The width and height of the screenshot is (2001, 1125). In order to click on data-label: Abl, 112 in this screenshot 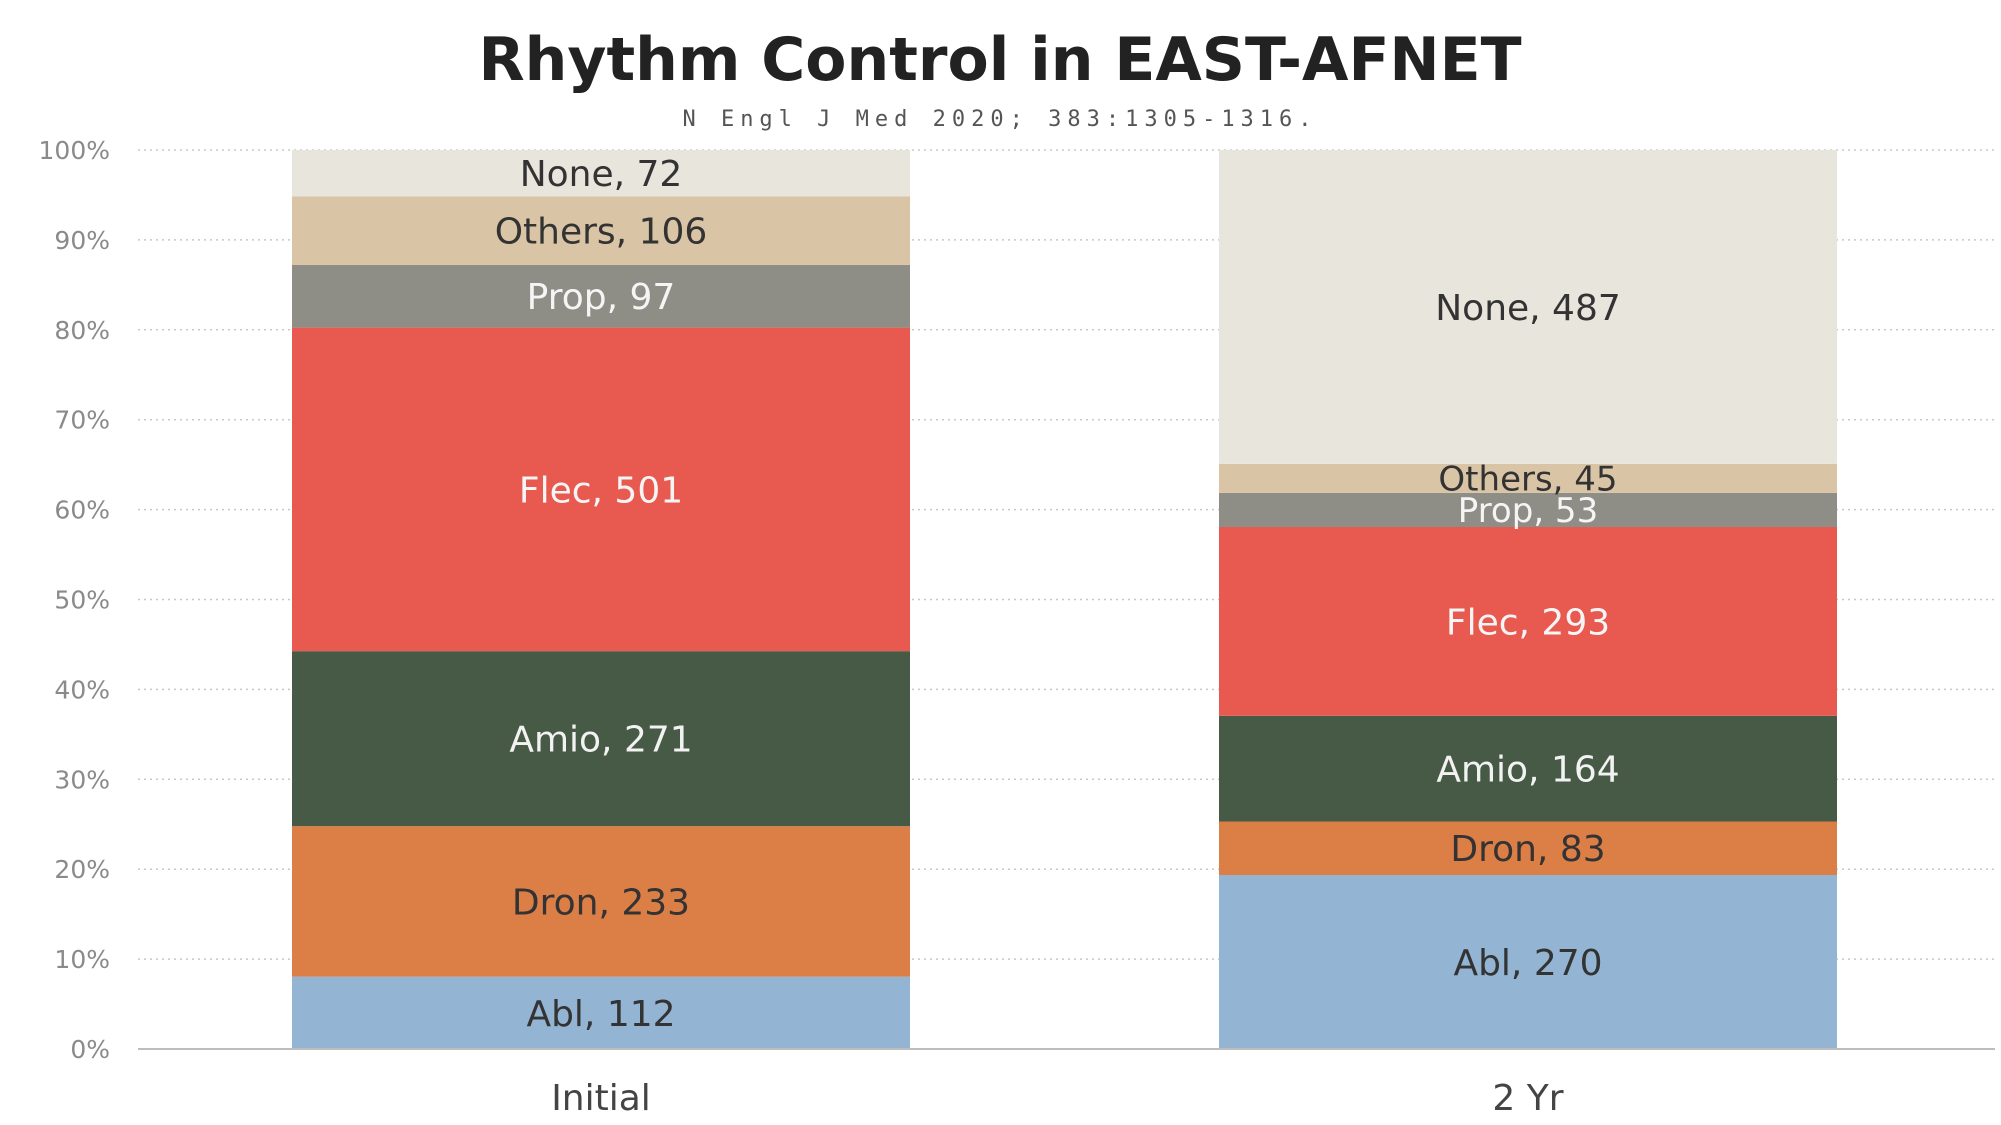, I will do `click(600, 1014)`.